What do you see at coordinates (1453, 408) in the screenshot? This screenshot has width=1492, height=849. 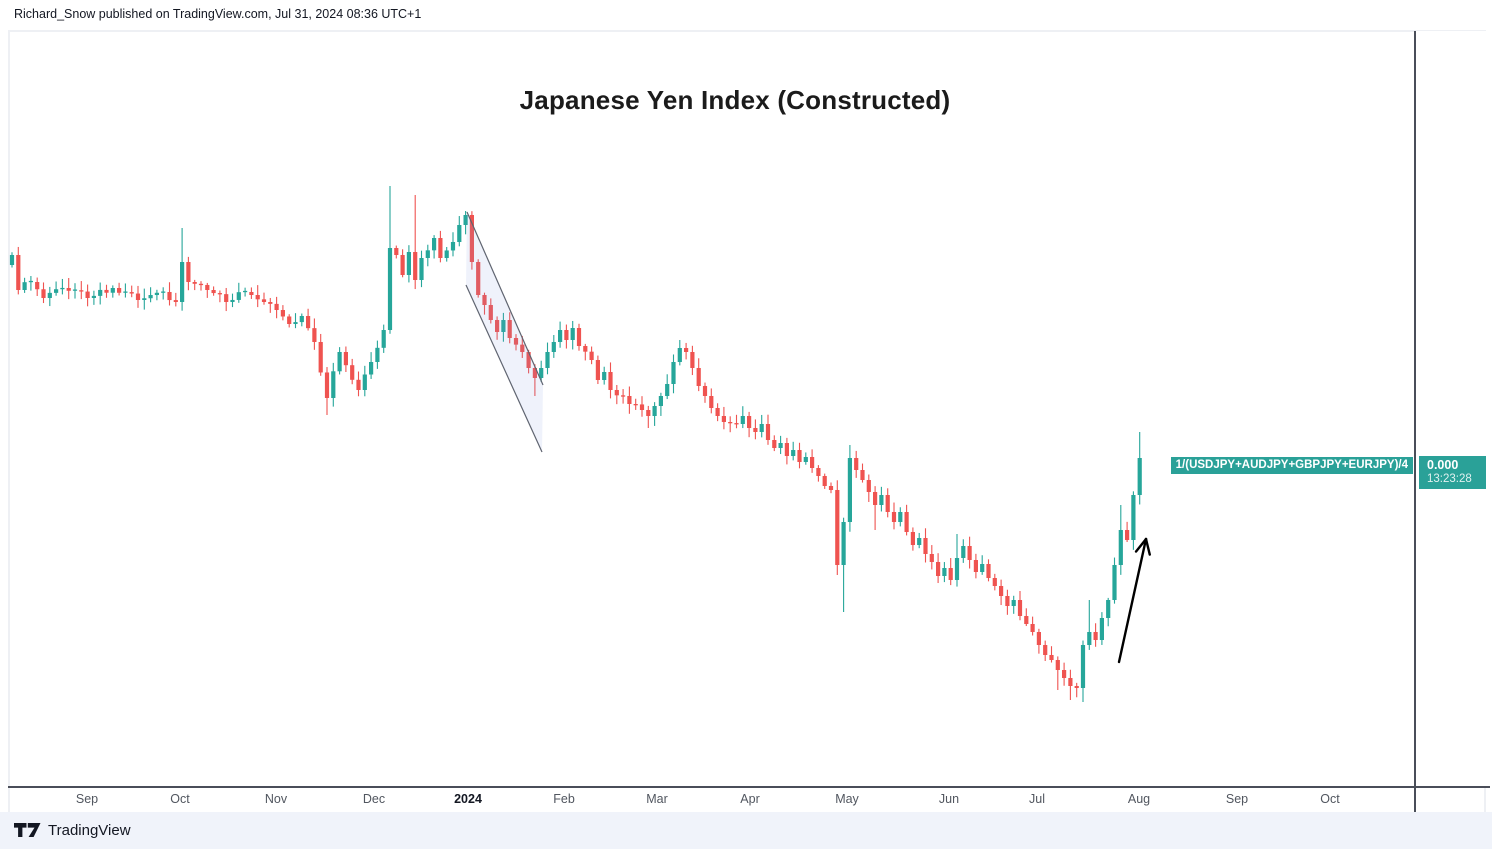 I see `price-axis` at bounding box center [1453, 408].